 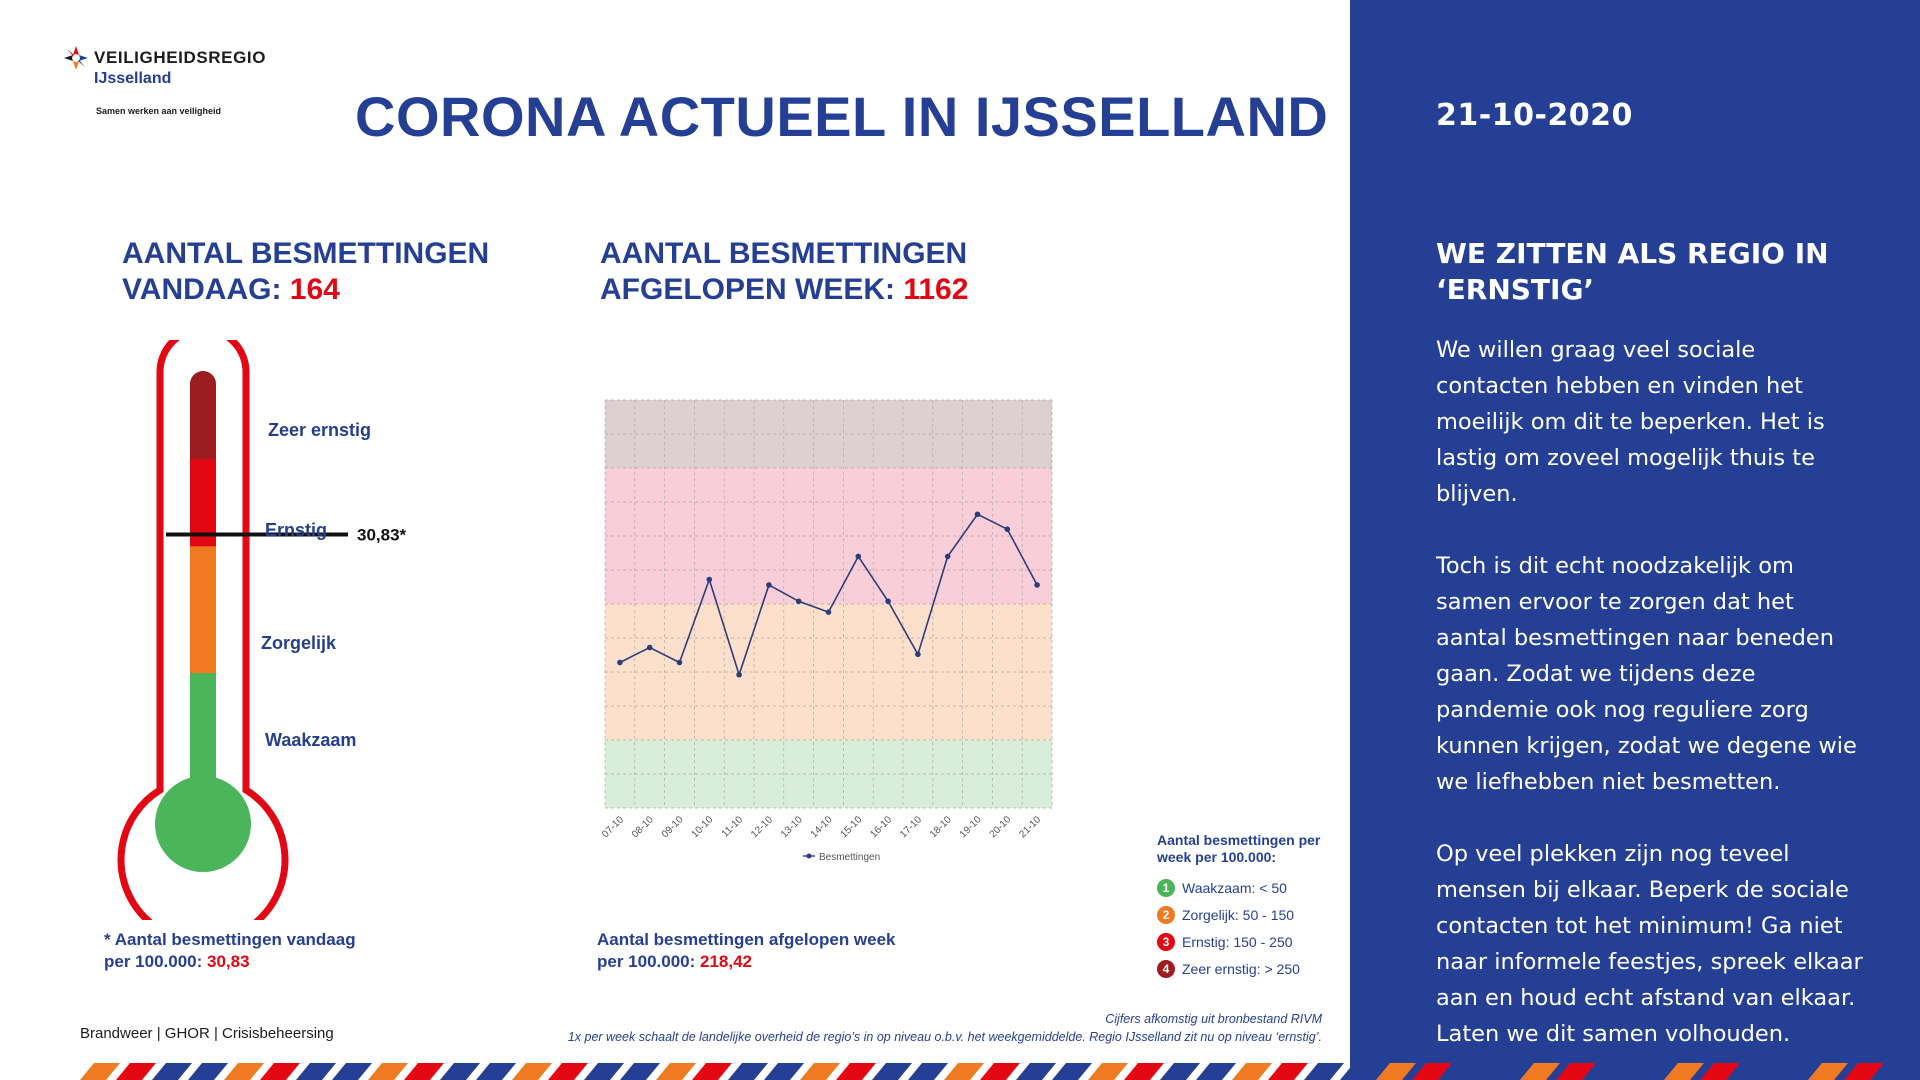 I want to click on x-tick-label: 20-10, so click(x=1001, y=827).